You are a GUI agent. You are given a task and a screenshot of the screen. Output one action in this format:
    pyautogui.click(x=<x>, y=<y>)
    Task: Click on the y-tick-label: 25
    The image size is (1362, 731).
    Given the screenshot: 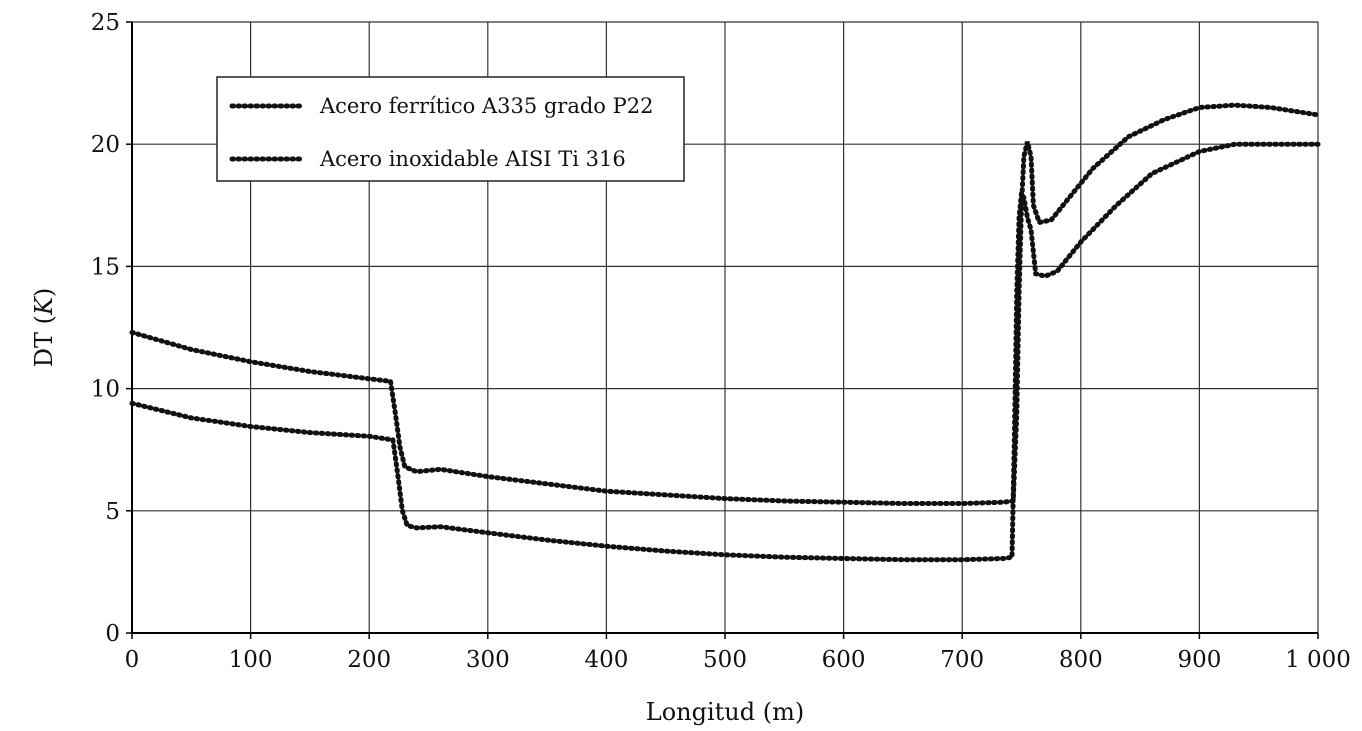 What is the action you would take?
    pyautogui.click(x=105, y=23)
    